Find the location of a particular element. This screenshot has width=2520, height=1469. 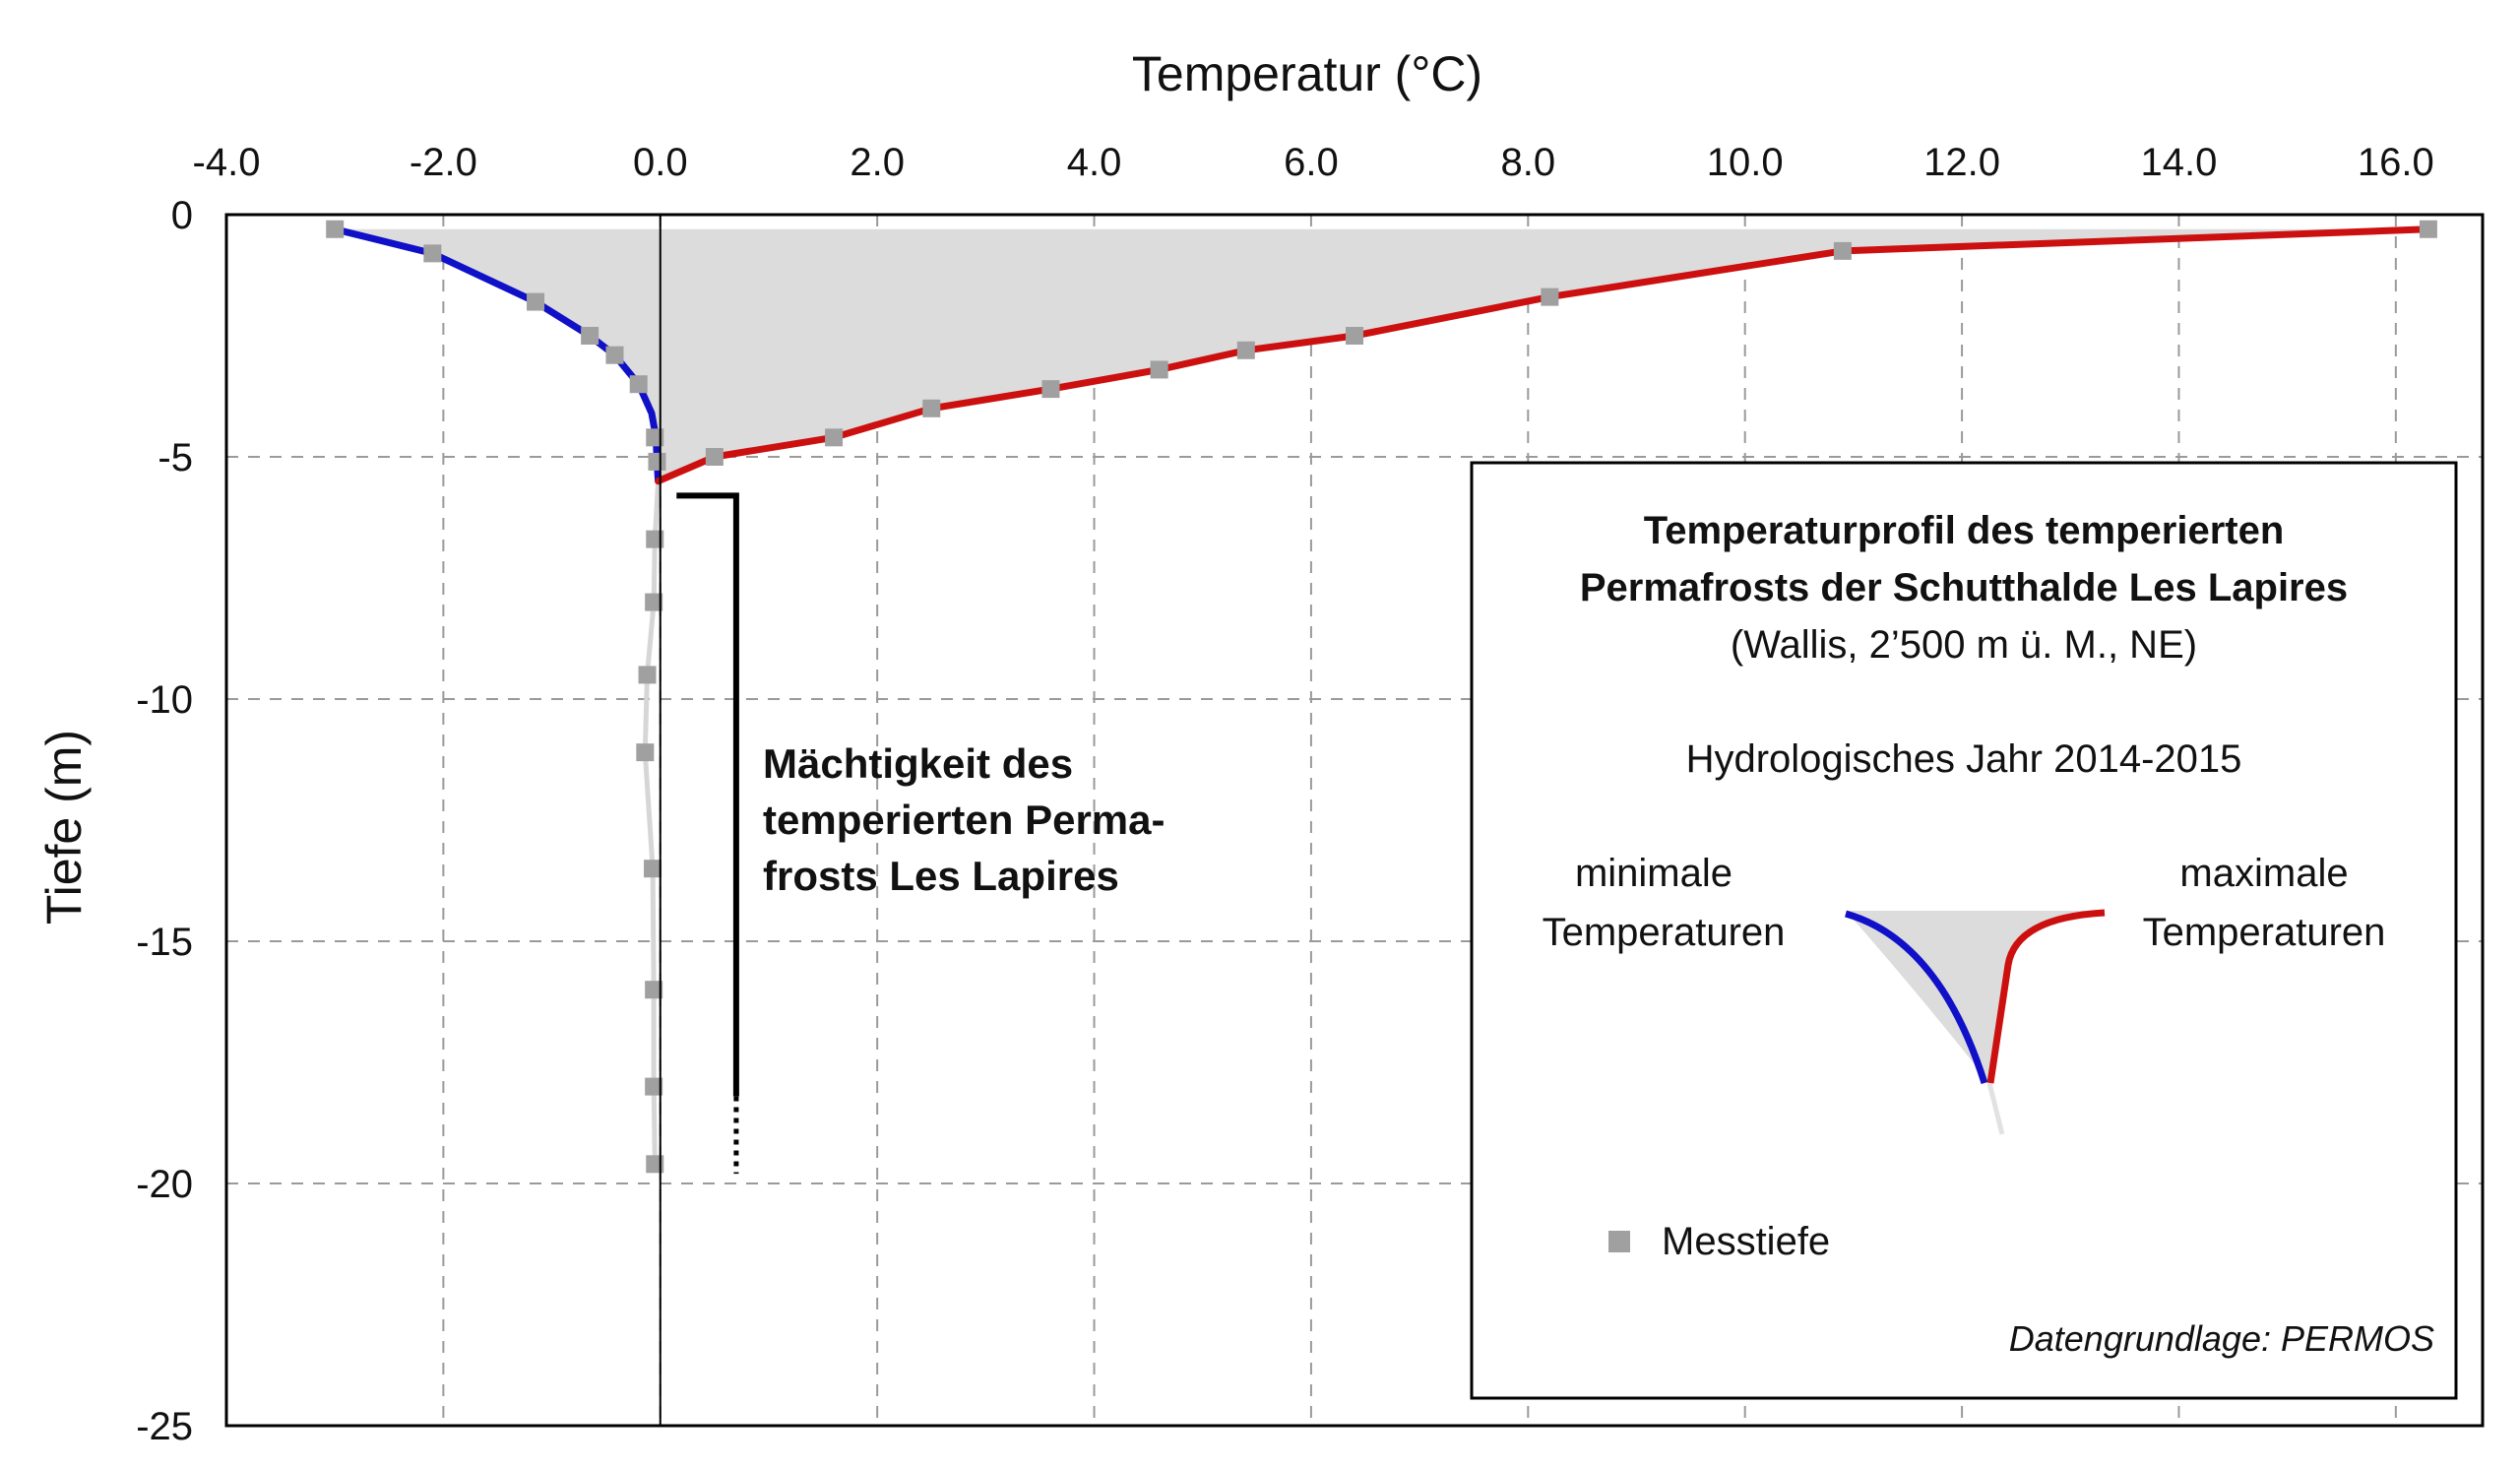

annotation-line-3: frosts Les Lapires is located at coordinates (941, 876).